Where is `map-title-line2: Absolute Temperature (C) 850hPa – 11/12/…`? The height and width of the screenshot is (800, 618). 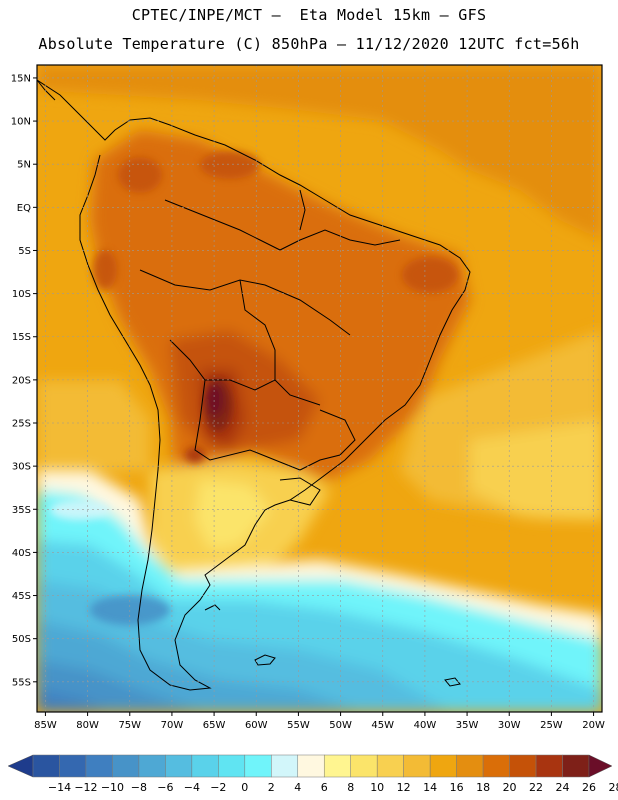
map-title-line2: Absolute Temperature (C) 850hPa – 11/12/… is located at coordinates (309, 44).